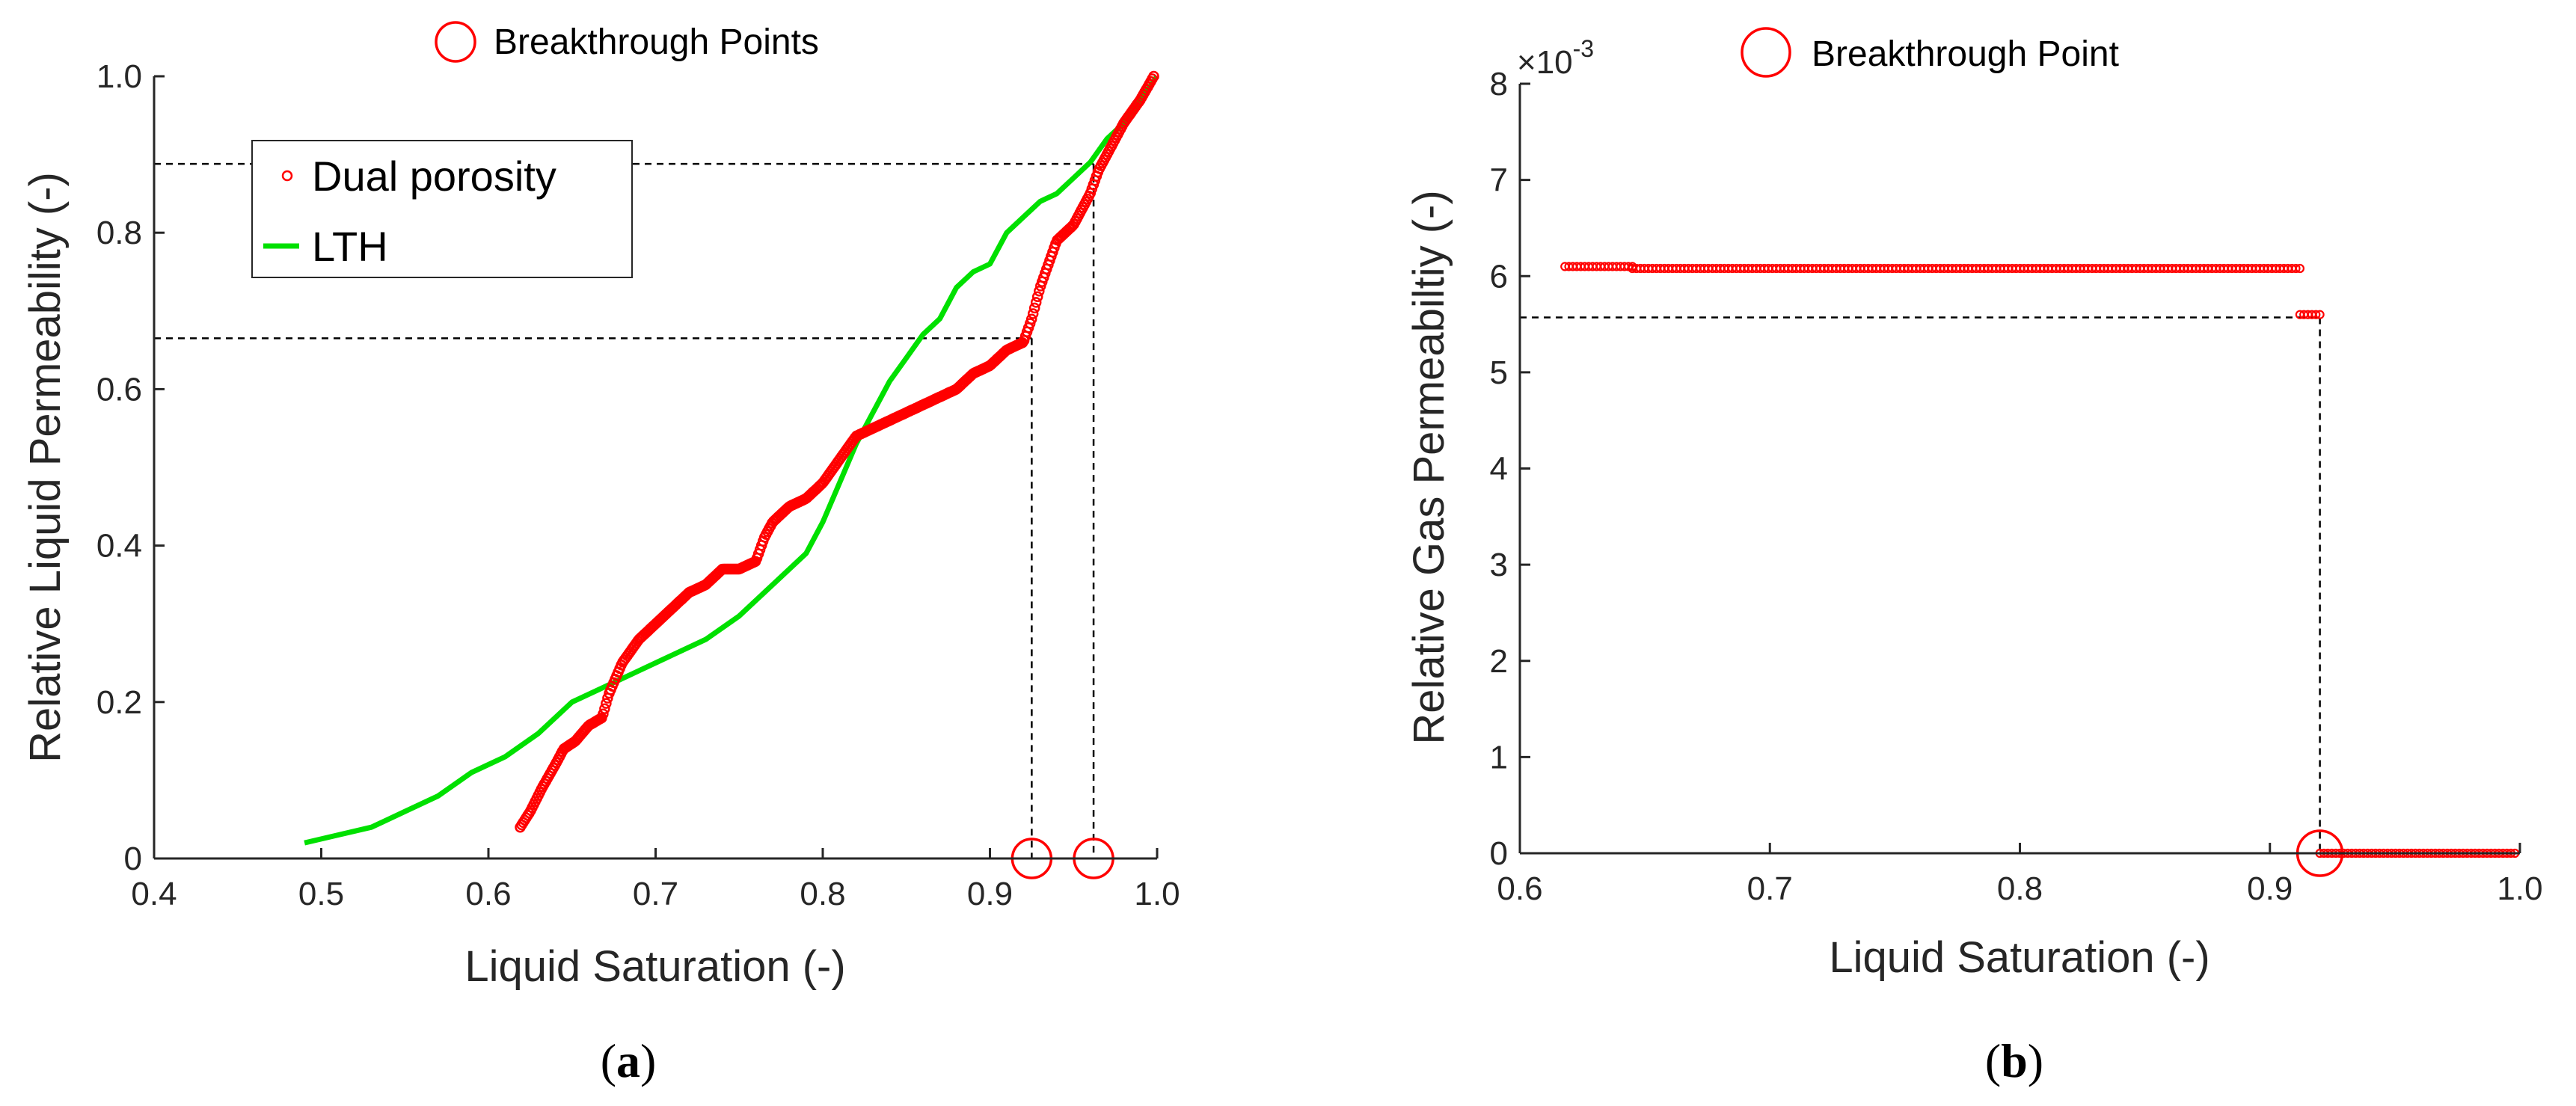  What do you see at coordinates (119, 702) in the screenshot?
I see `panel-a-y-tick-label: 0.2` at bounding box center [119, 702].